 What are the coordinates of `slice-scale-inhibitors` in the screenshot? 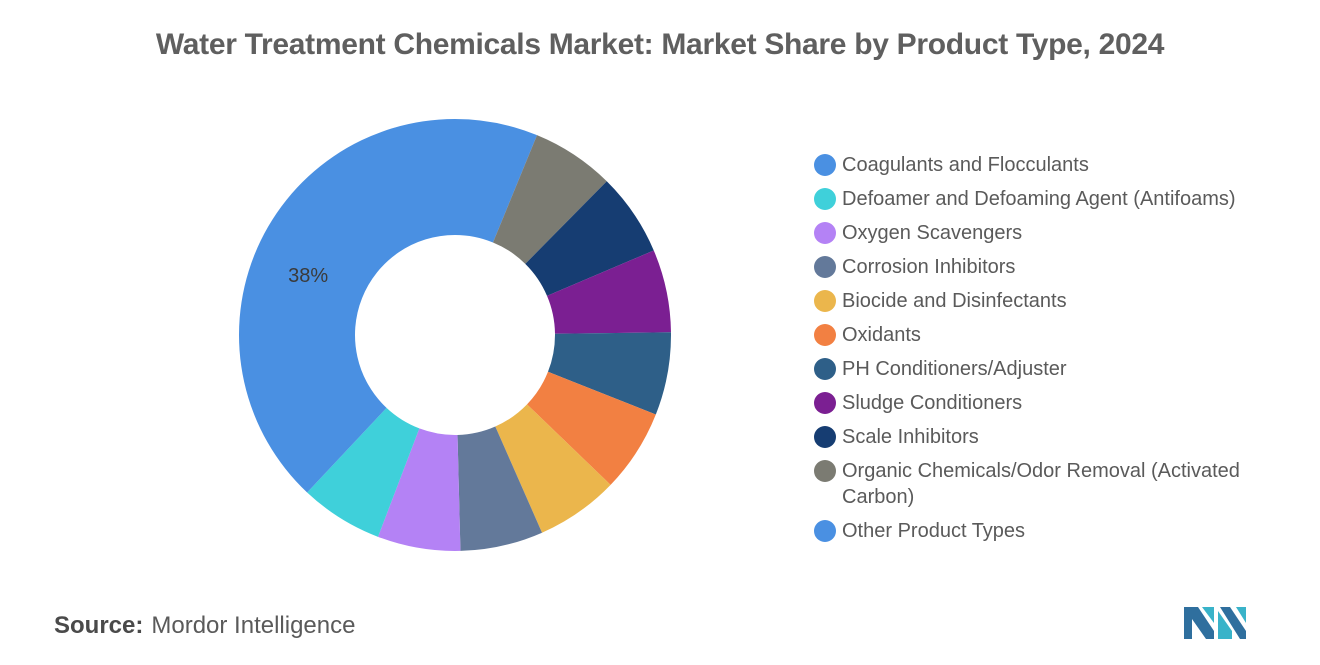 It's located at (589, 238).